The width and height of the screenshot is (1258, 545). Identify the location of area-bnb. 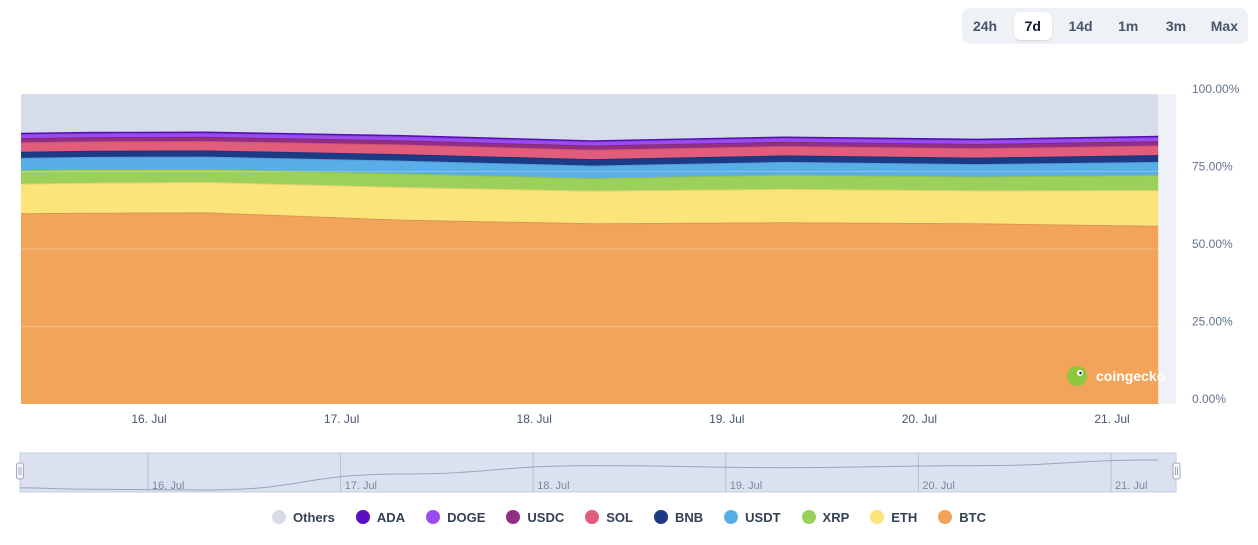
(590, 158).